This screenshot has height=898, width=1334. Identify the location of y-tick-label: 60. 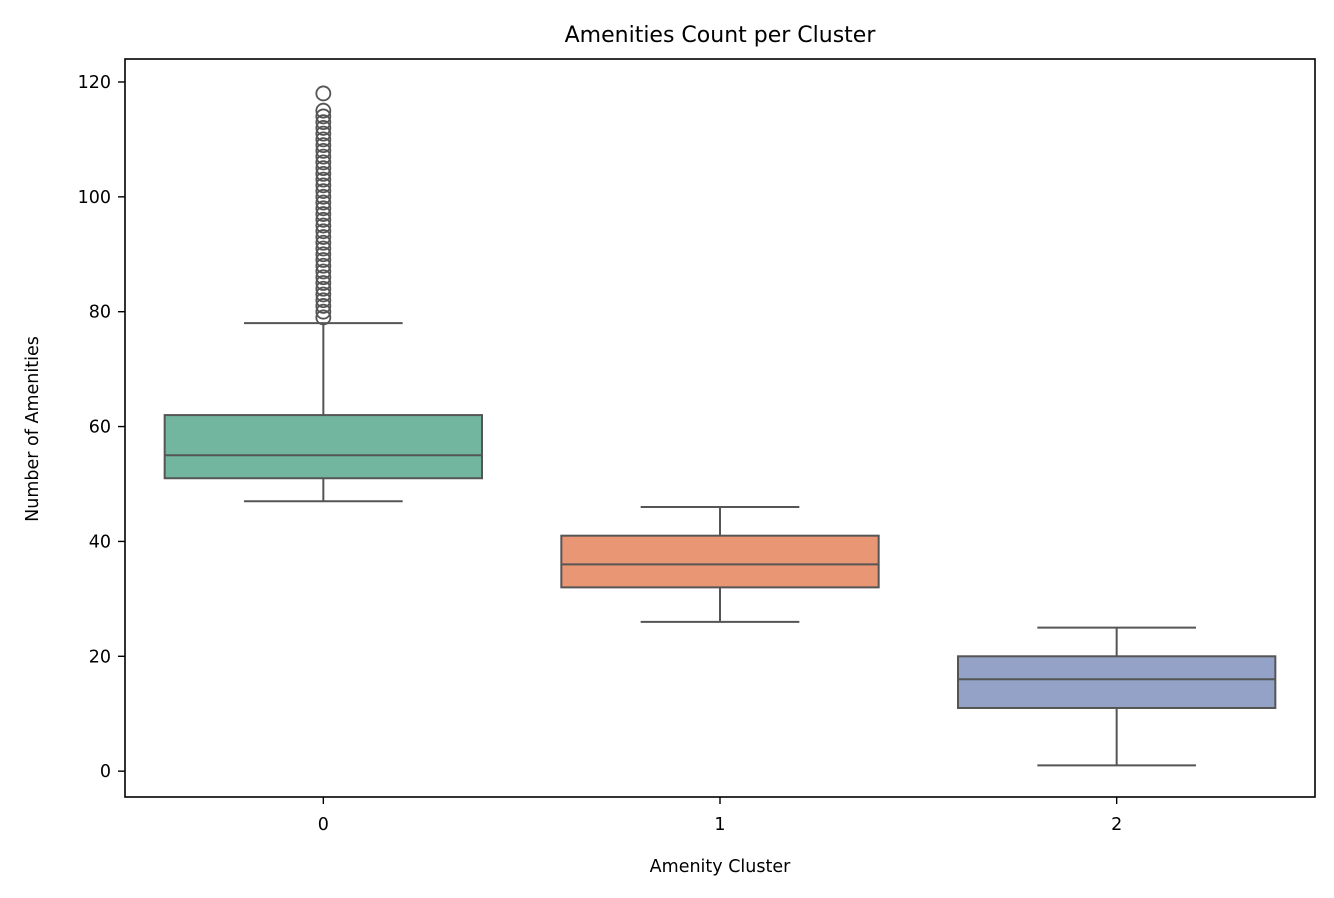
(100, 428).